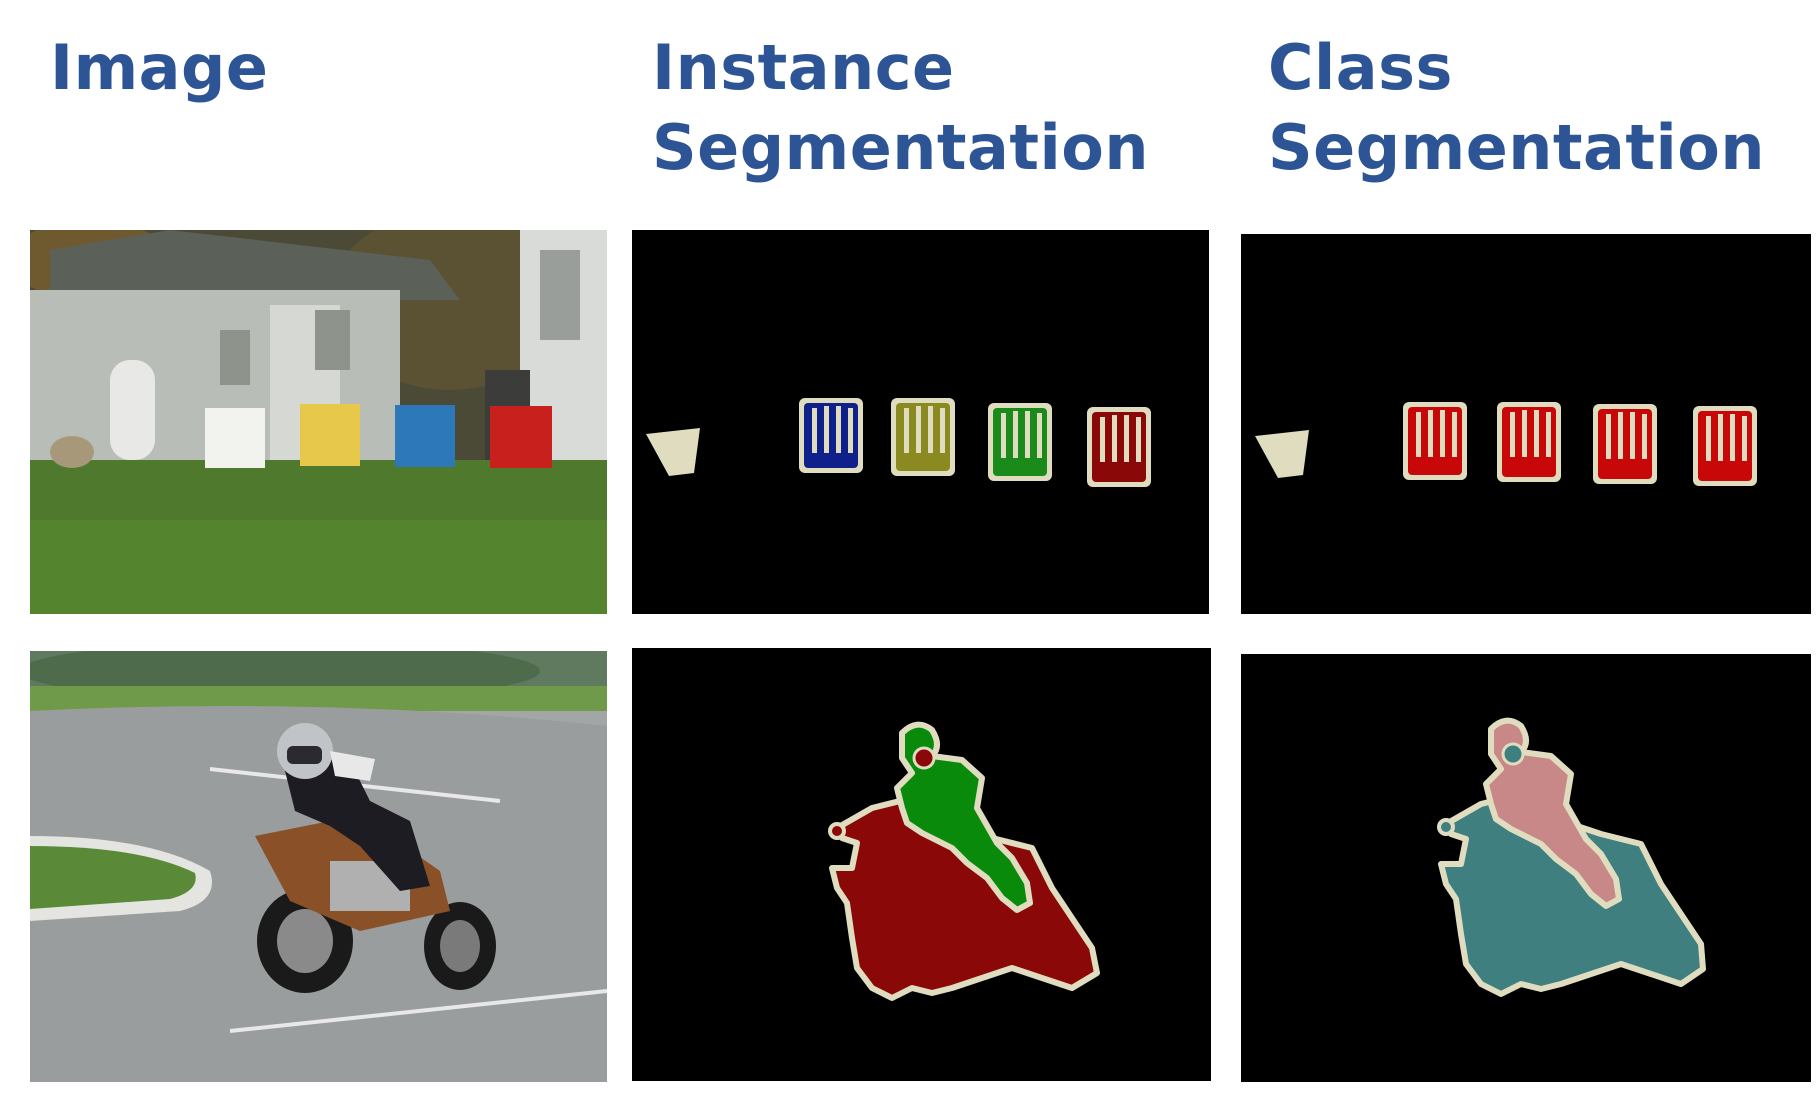 Image resolution: width=1819 pixels, height=1093 pixels. What do you see at coordinates (1282, 454) in the screenshot?
I see `class-object-other` at bounding box center [1282, 454].